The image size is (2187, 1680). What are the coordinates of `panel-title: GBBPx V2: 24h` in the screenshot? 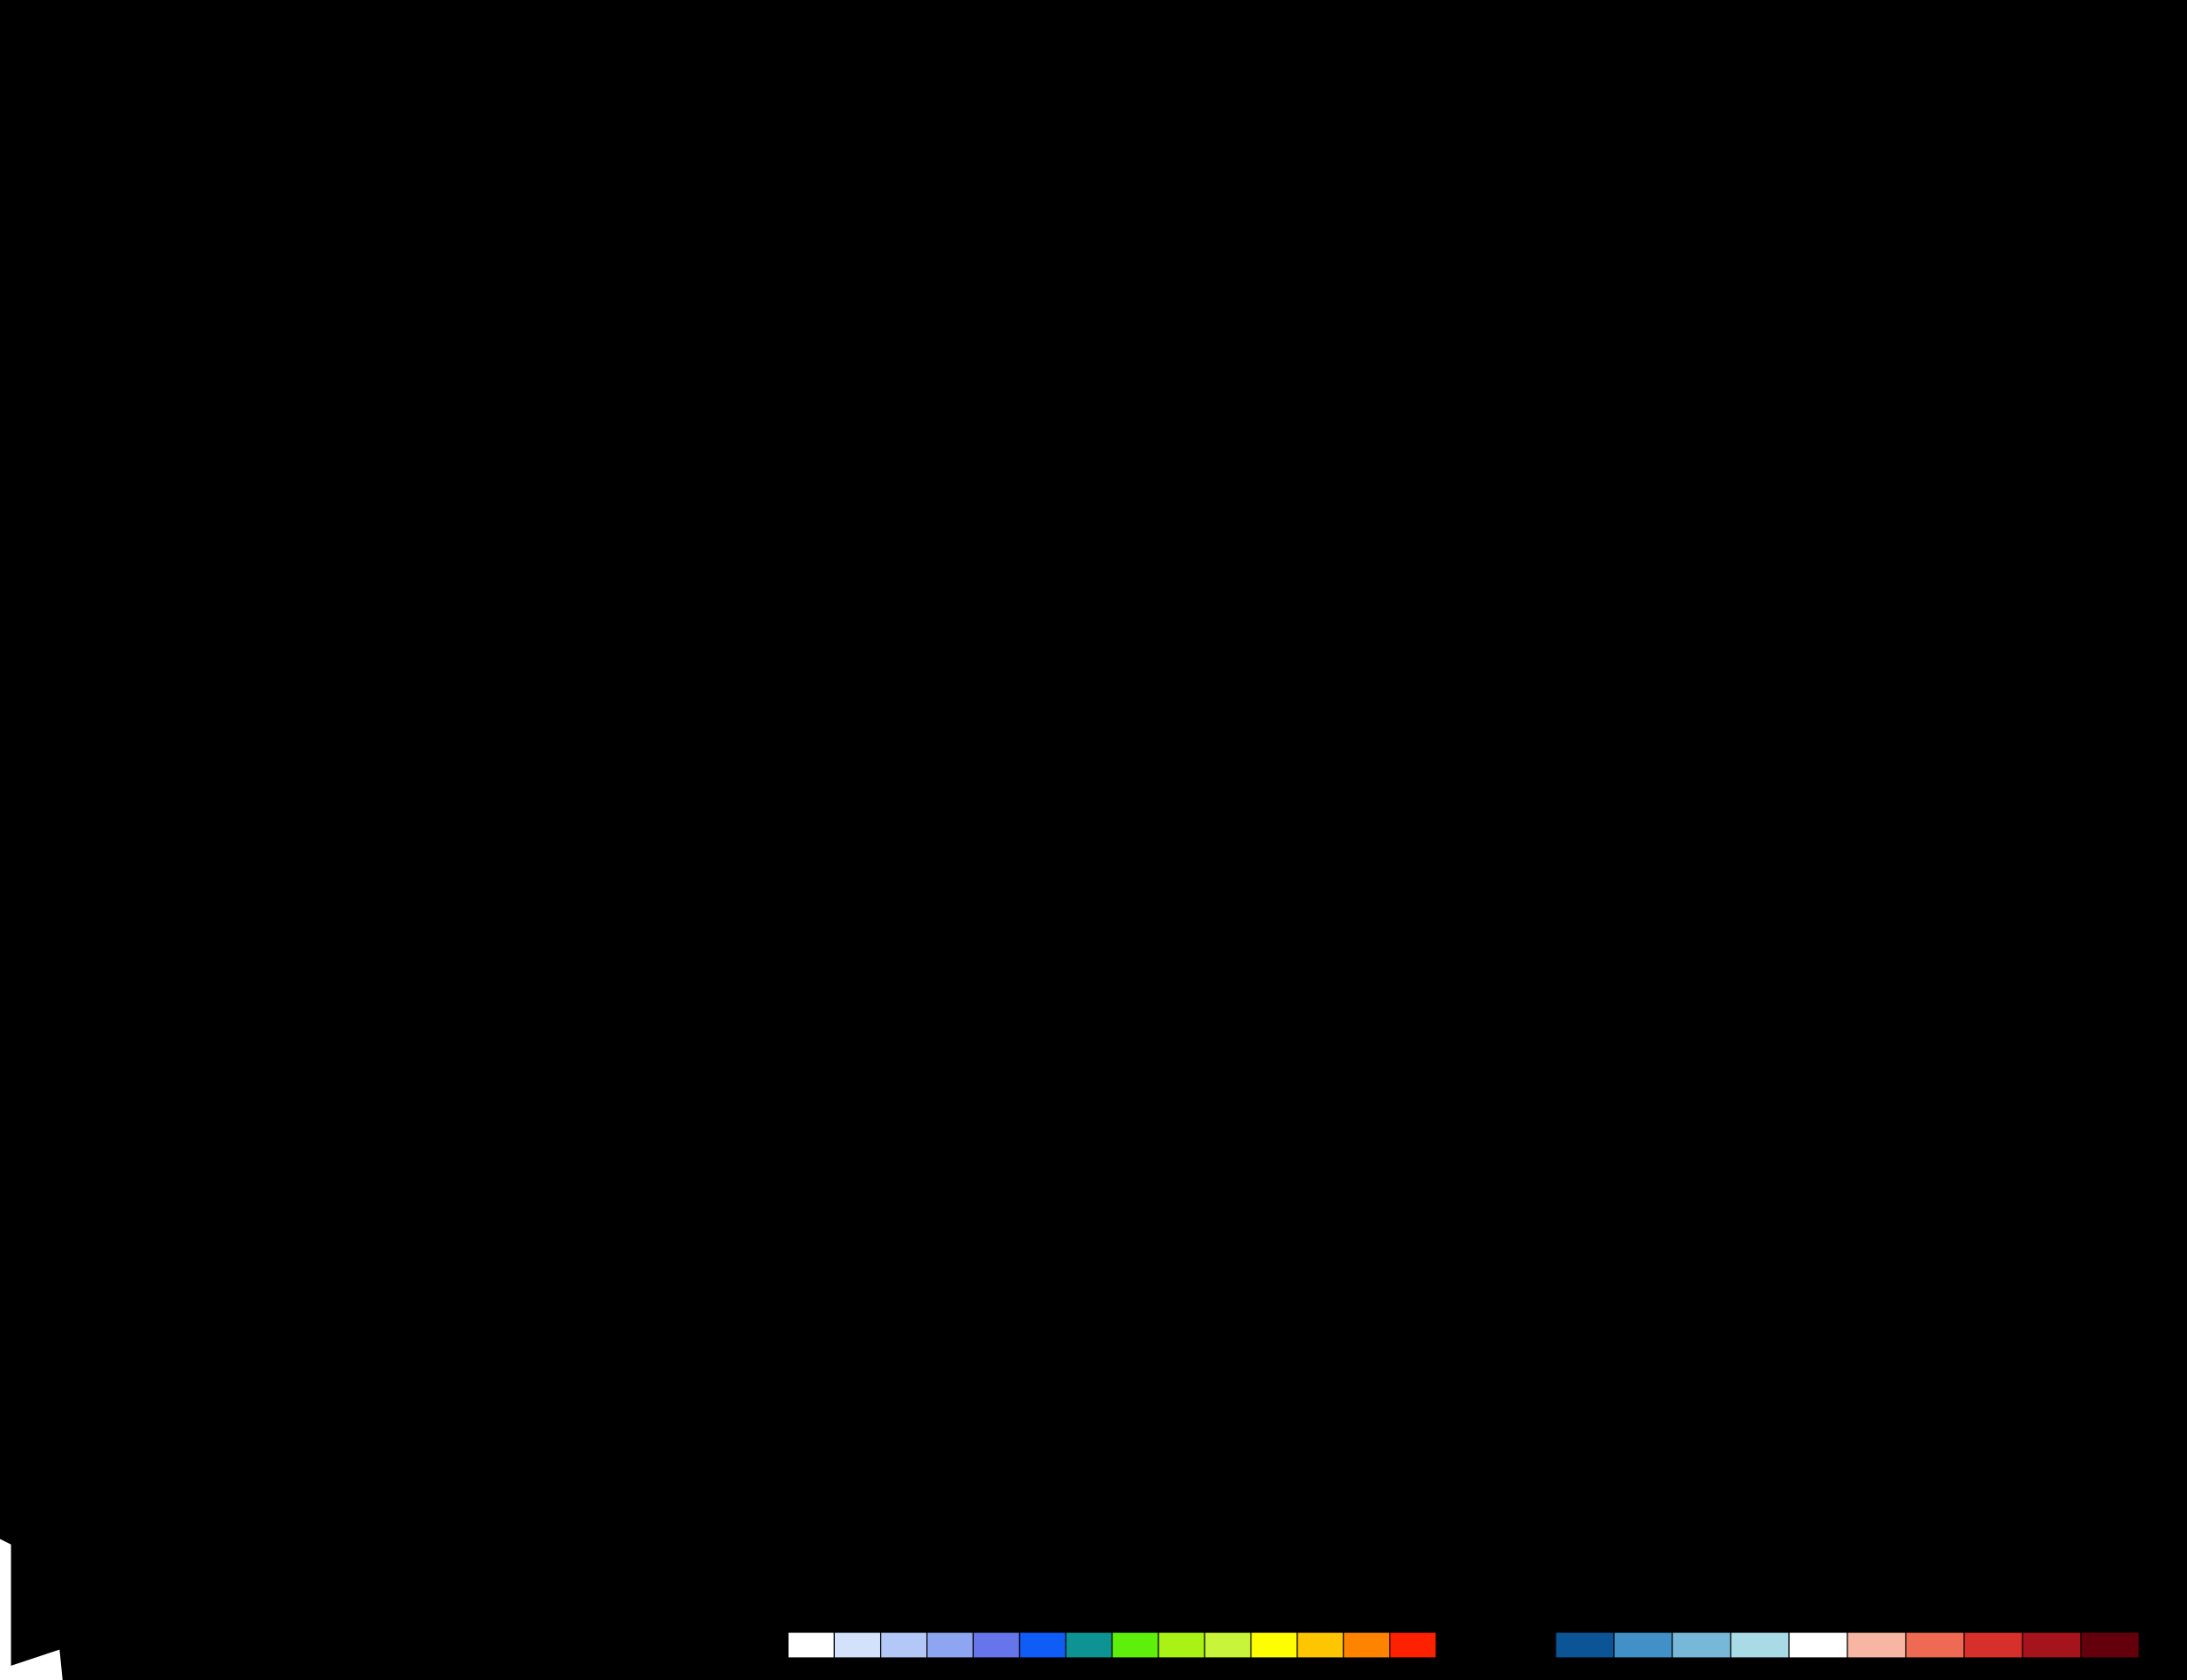 It's located at (379, 19).